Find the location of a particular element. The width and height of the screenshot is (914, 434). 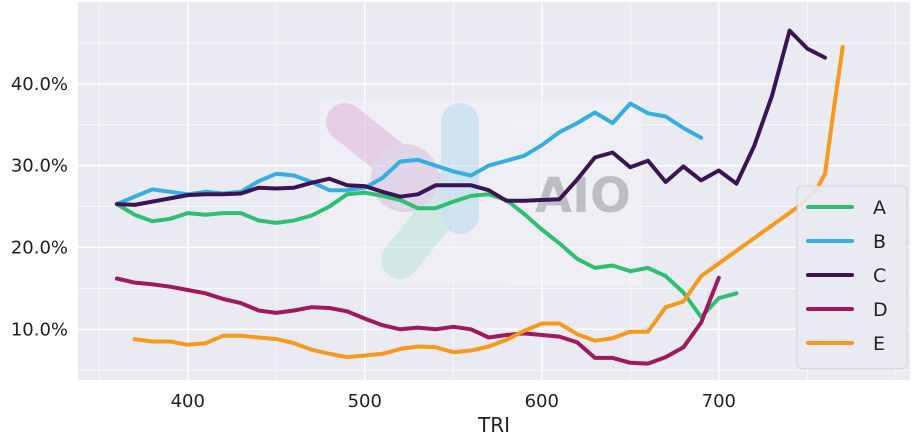

legend-box is located at coordinates (852, 277).